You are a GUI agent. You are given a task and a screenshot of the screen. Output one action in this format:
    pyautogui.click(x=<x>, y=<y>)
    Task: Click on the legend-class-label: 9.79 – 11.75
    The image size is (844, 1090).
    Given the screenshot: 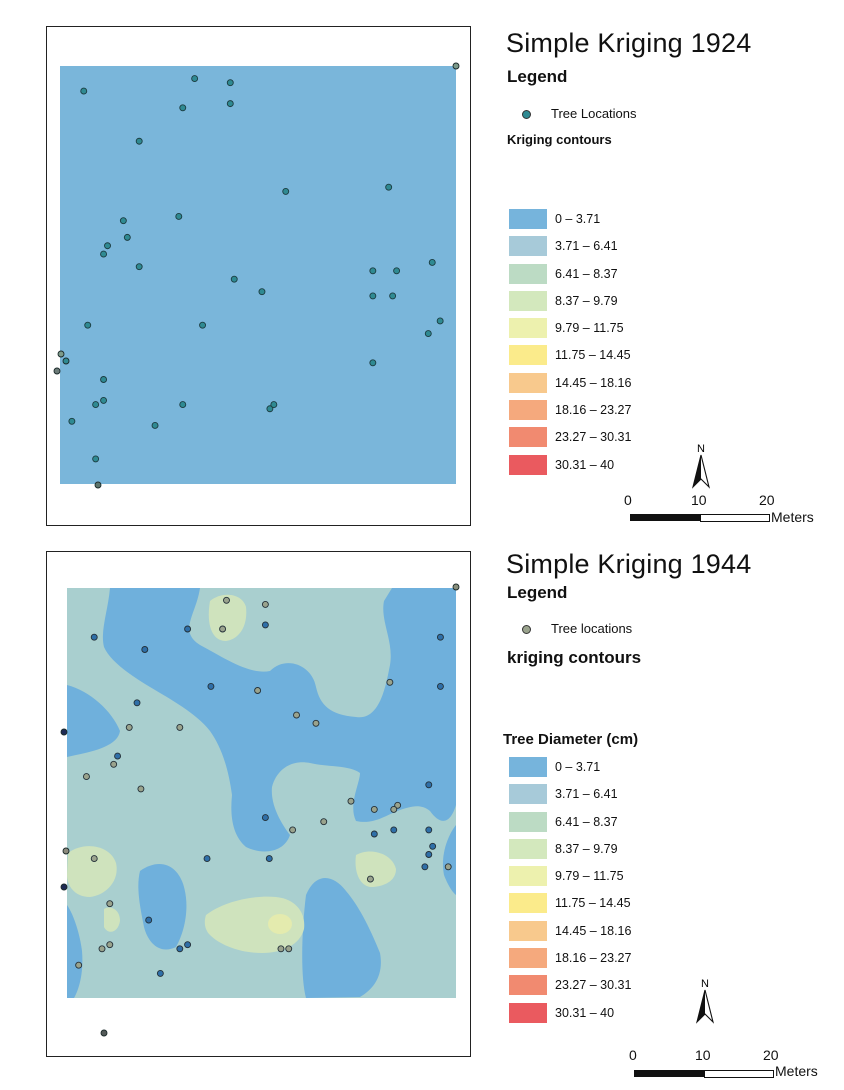 What is the action you would take?
    pyautogui.click(x=589, y=876)
    